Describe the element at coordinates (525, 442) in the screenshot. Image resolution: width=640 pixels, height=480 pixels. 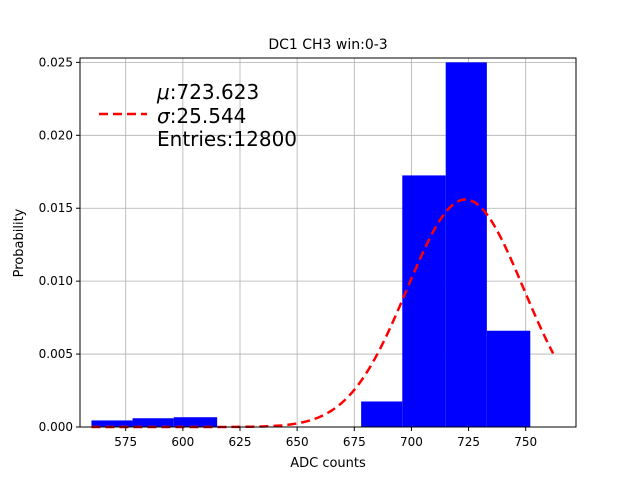
I see `x-tick-label-7: 750` at that location.